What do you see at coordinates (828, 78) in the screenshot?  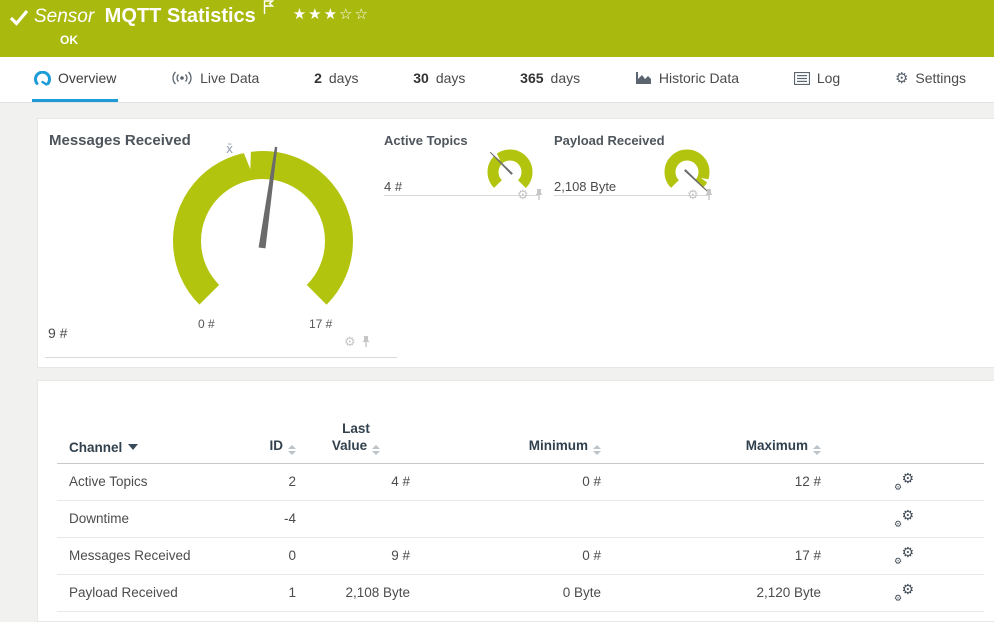 I see `tab-log-label: Log` at bounding box center [828, 78].